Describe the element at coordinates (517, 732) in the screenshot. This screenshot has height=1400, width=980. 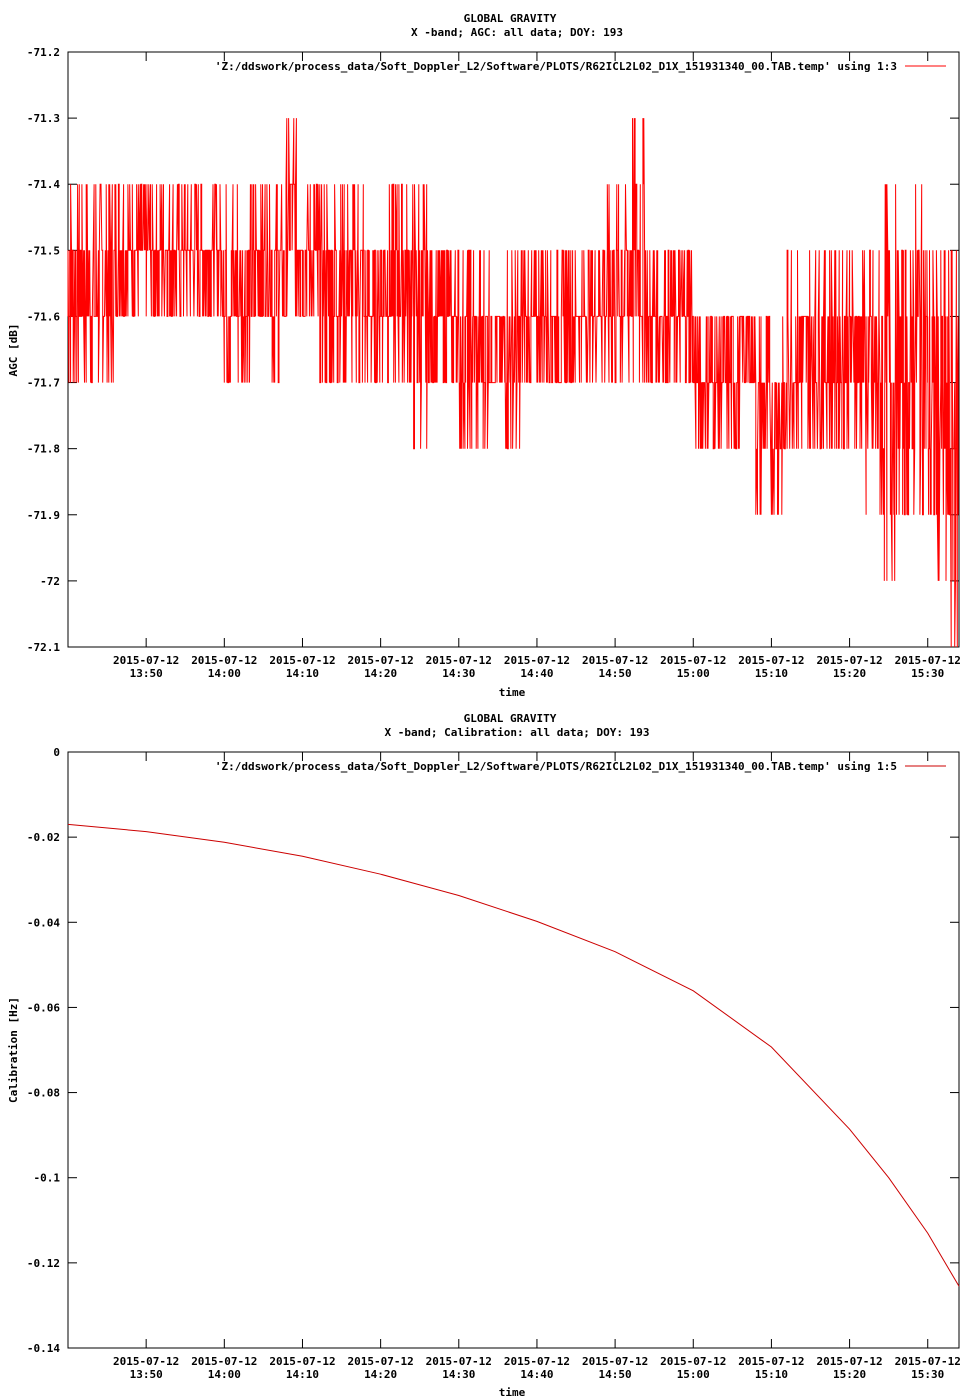
I see `chart-subtitle: X -band; Calibration: all data; DOY: 193` at that location.